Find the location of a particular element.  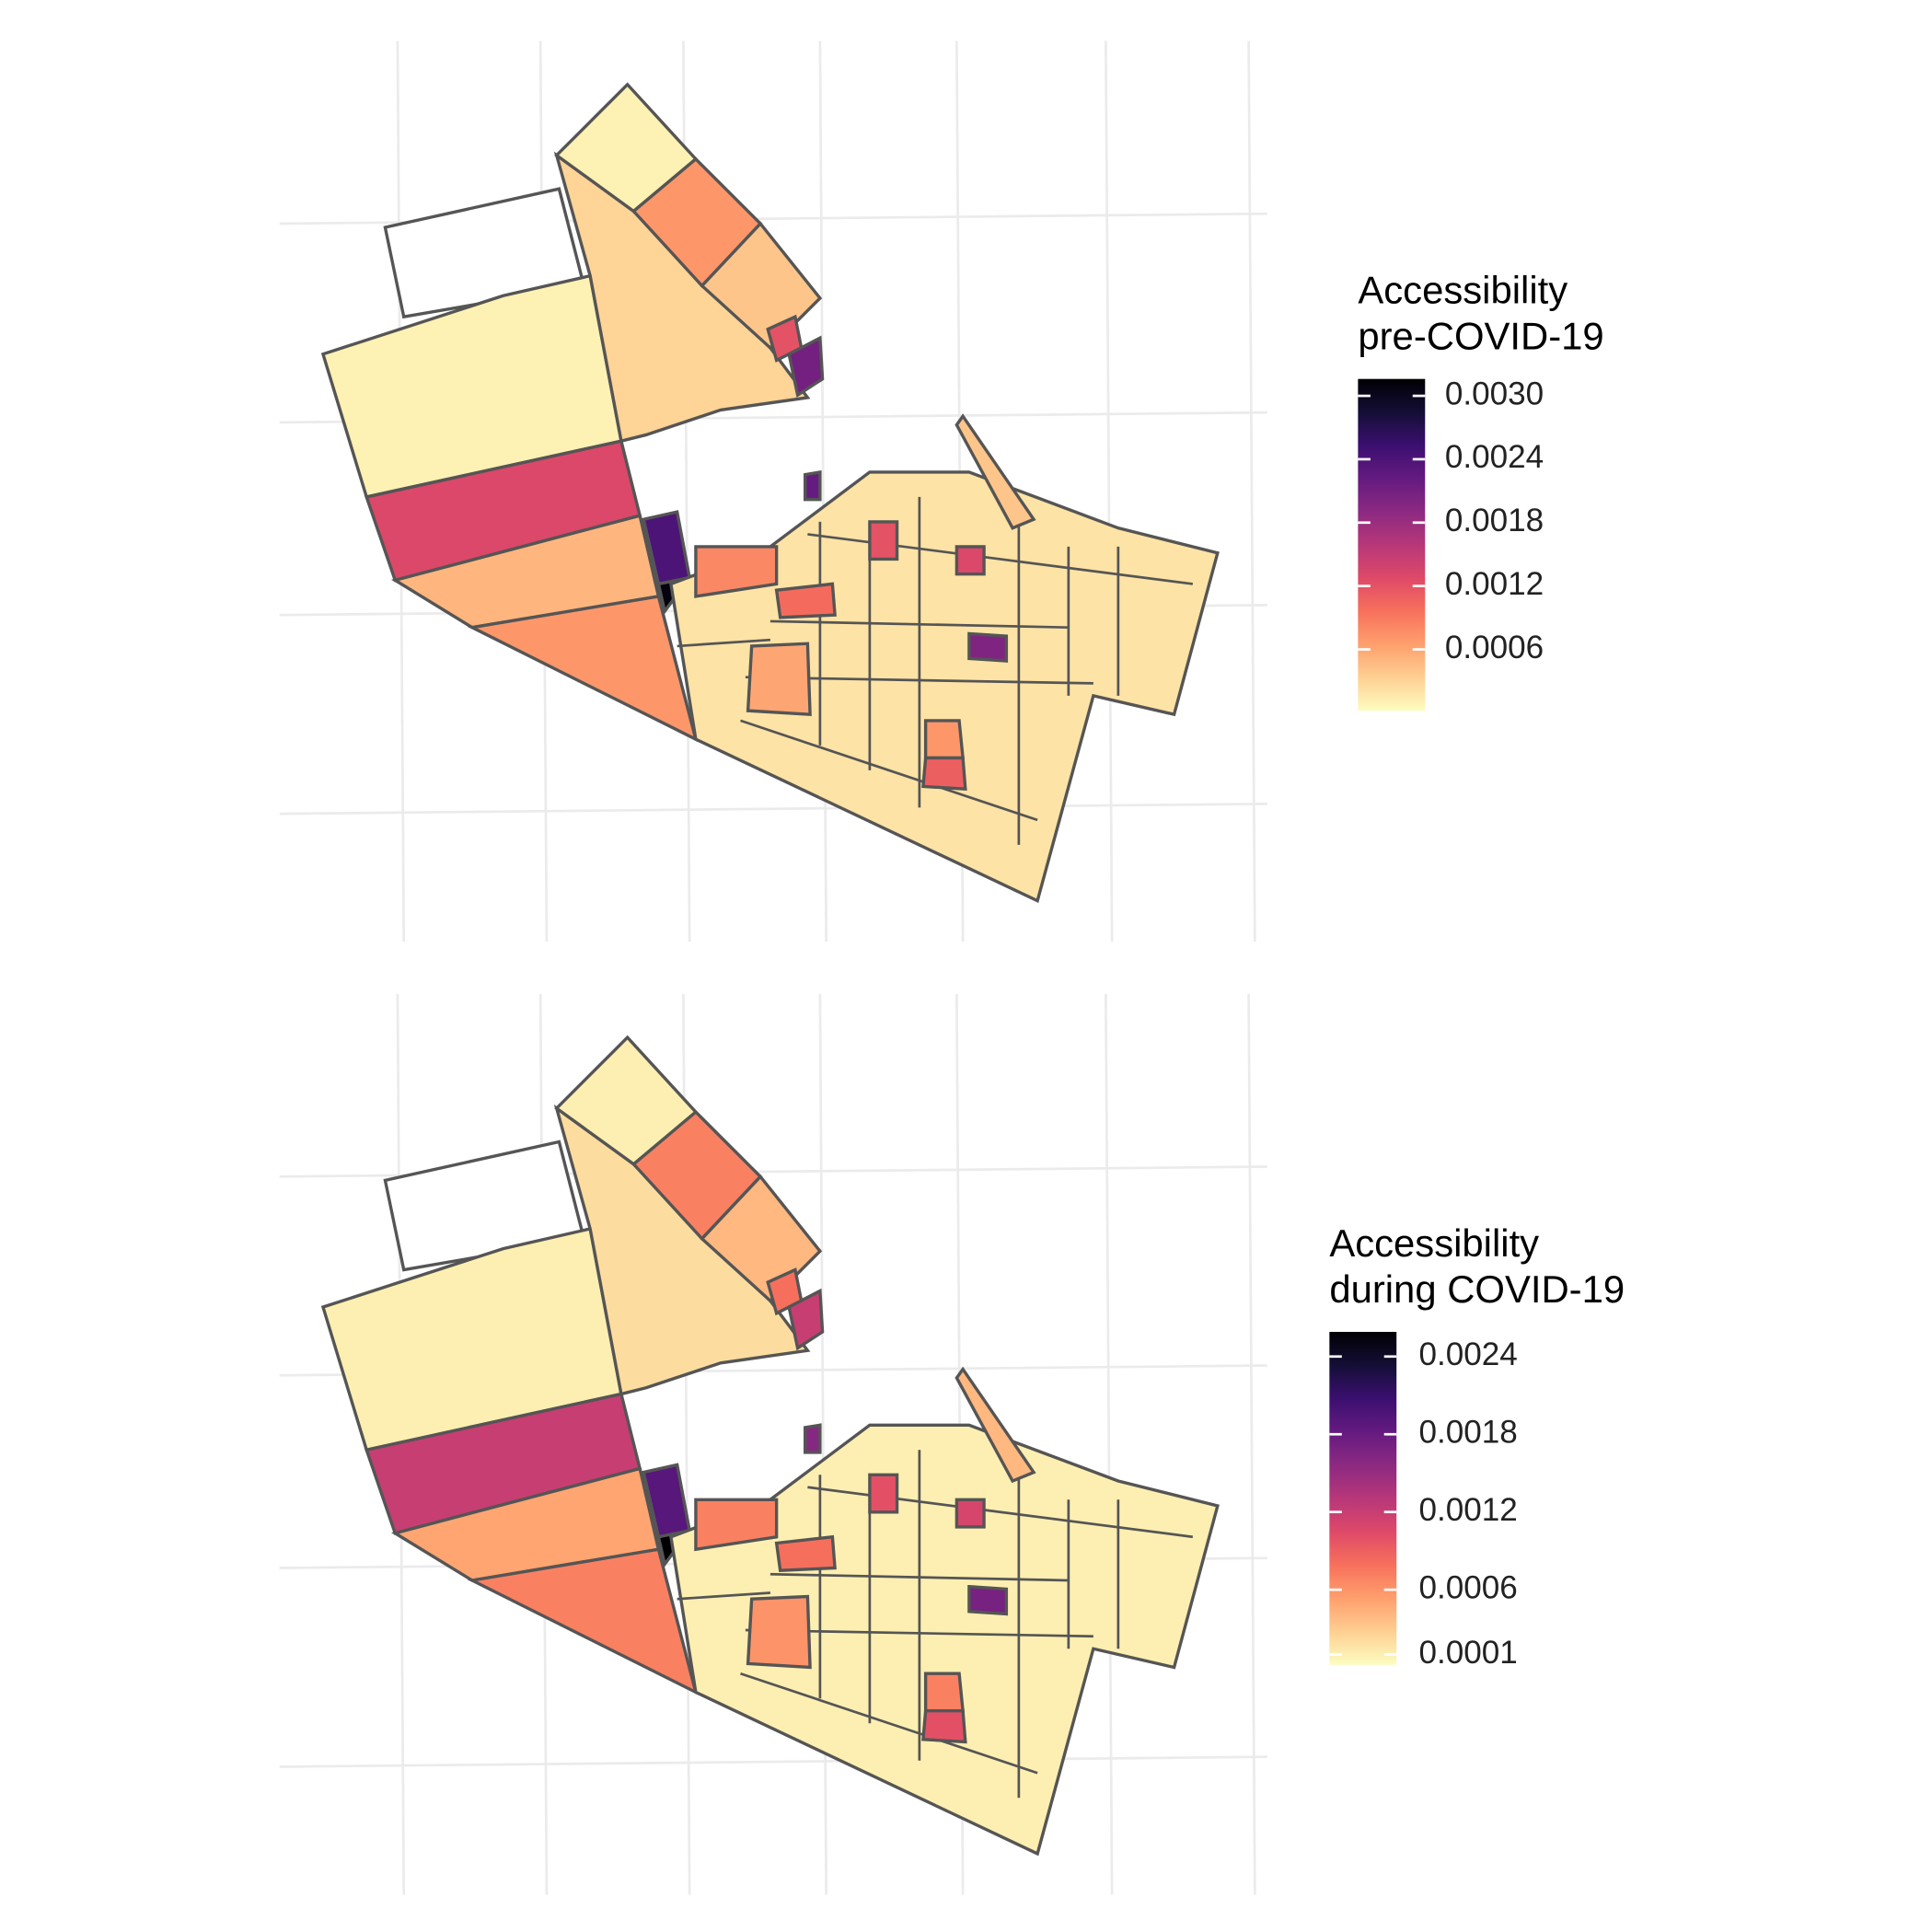

legend-title: during COVID-19 is located at coordinates (1477, 1289).